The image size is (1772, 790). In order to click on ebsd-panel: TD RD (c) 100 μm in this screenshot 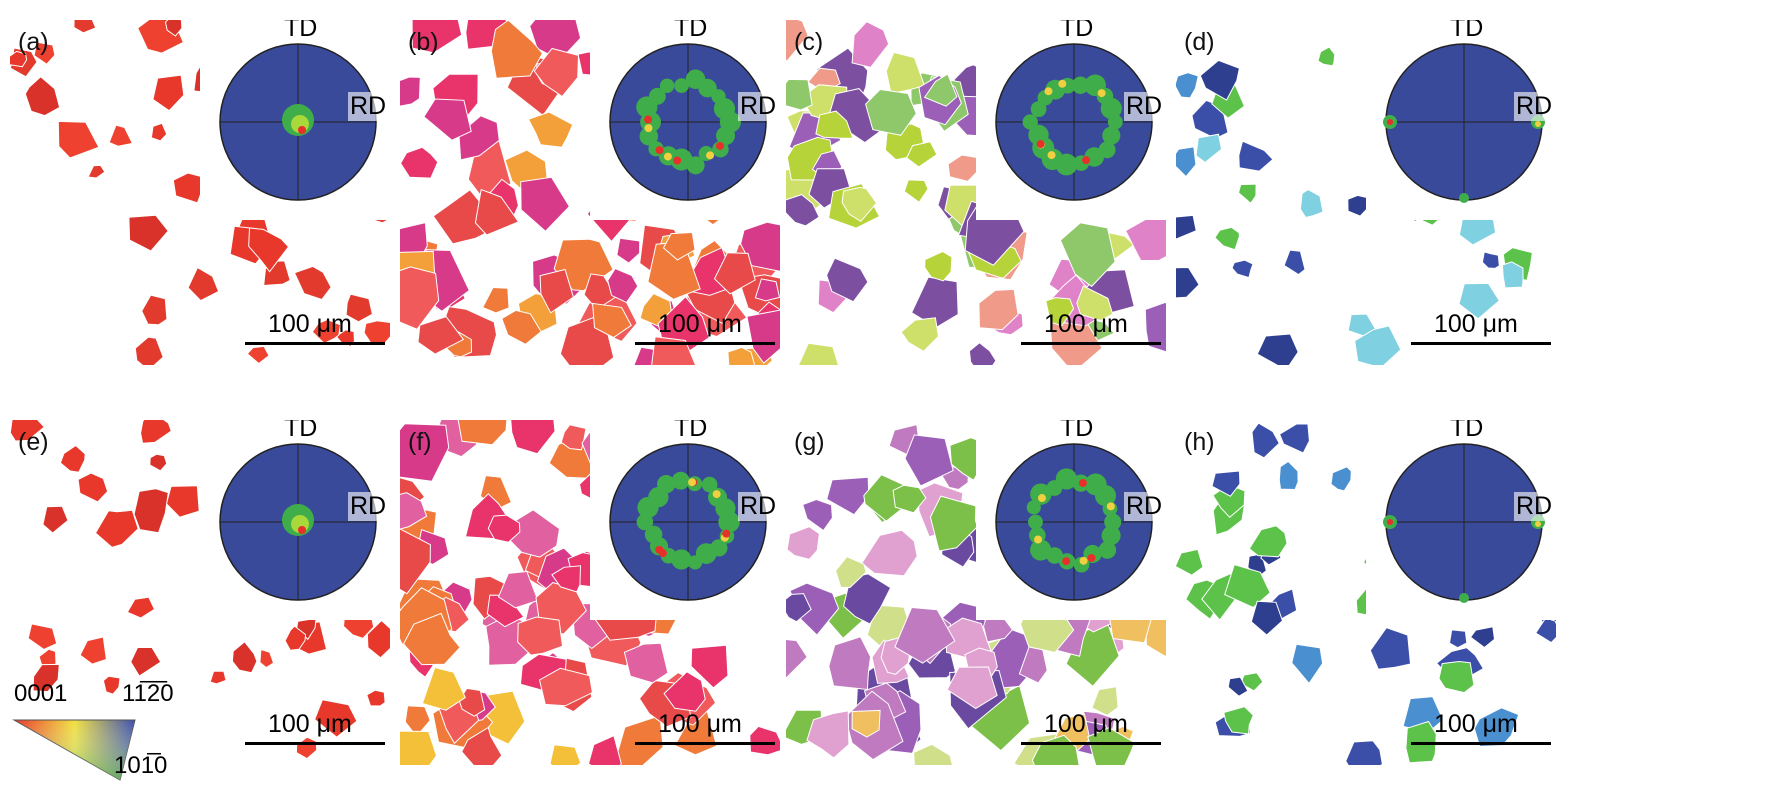, I will do `click(976, 192)`.